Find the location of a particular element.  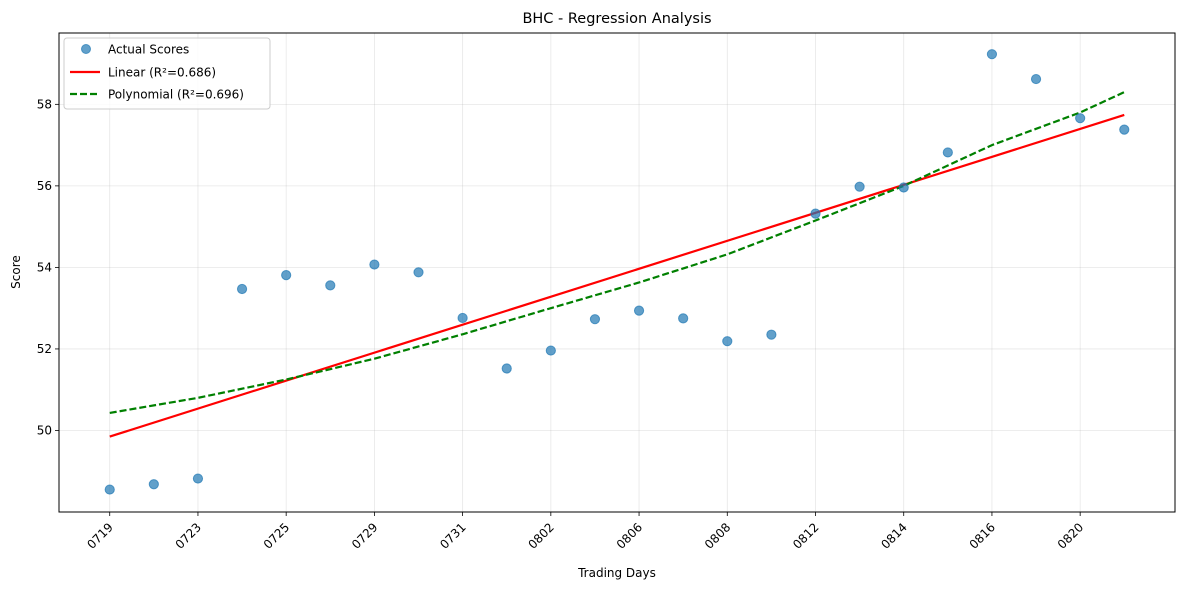

y-axis-ticks: 50 52 54 56 58 is located at coordinates (48, 267).